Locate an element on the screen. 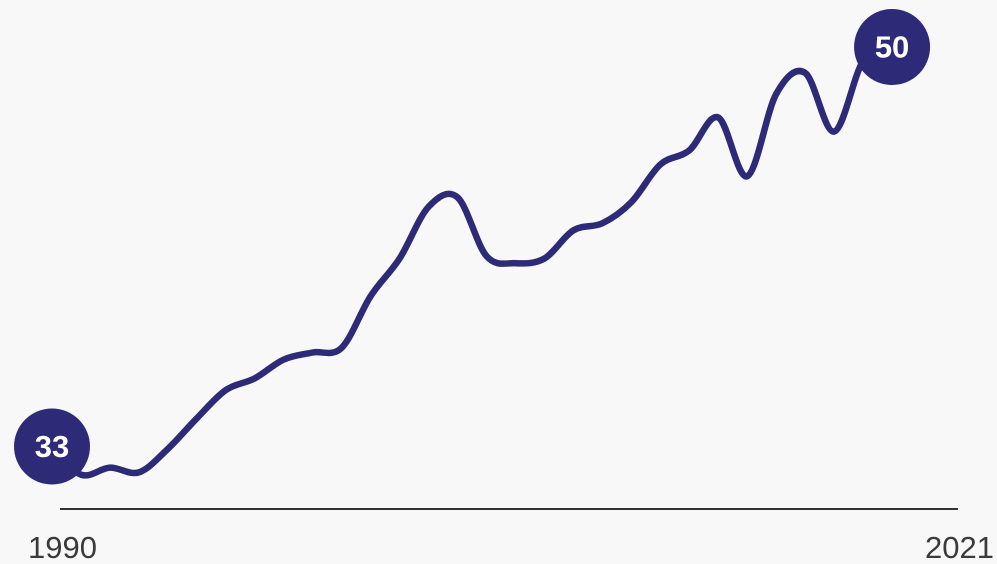  x-tick-label-end: 2021 is located at coordinates (959, 547).